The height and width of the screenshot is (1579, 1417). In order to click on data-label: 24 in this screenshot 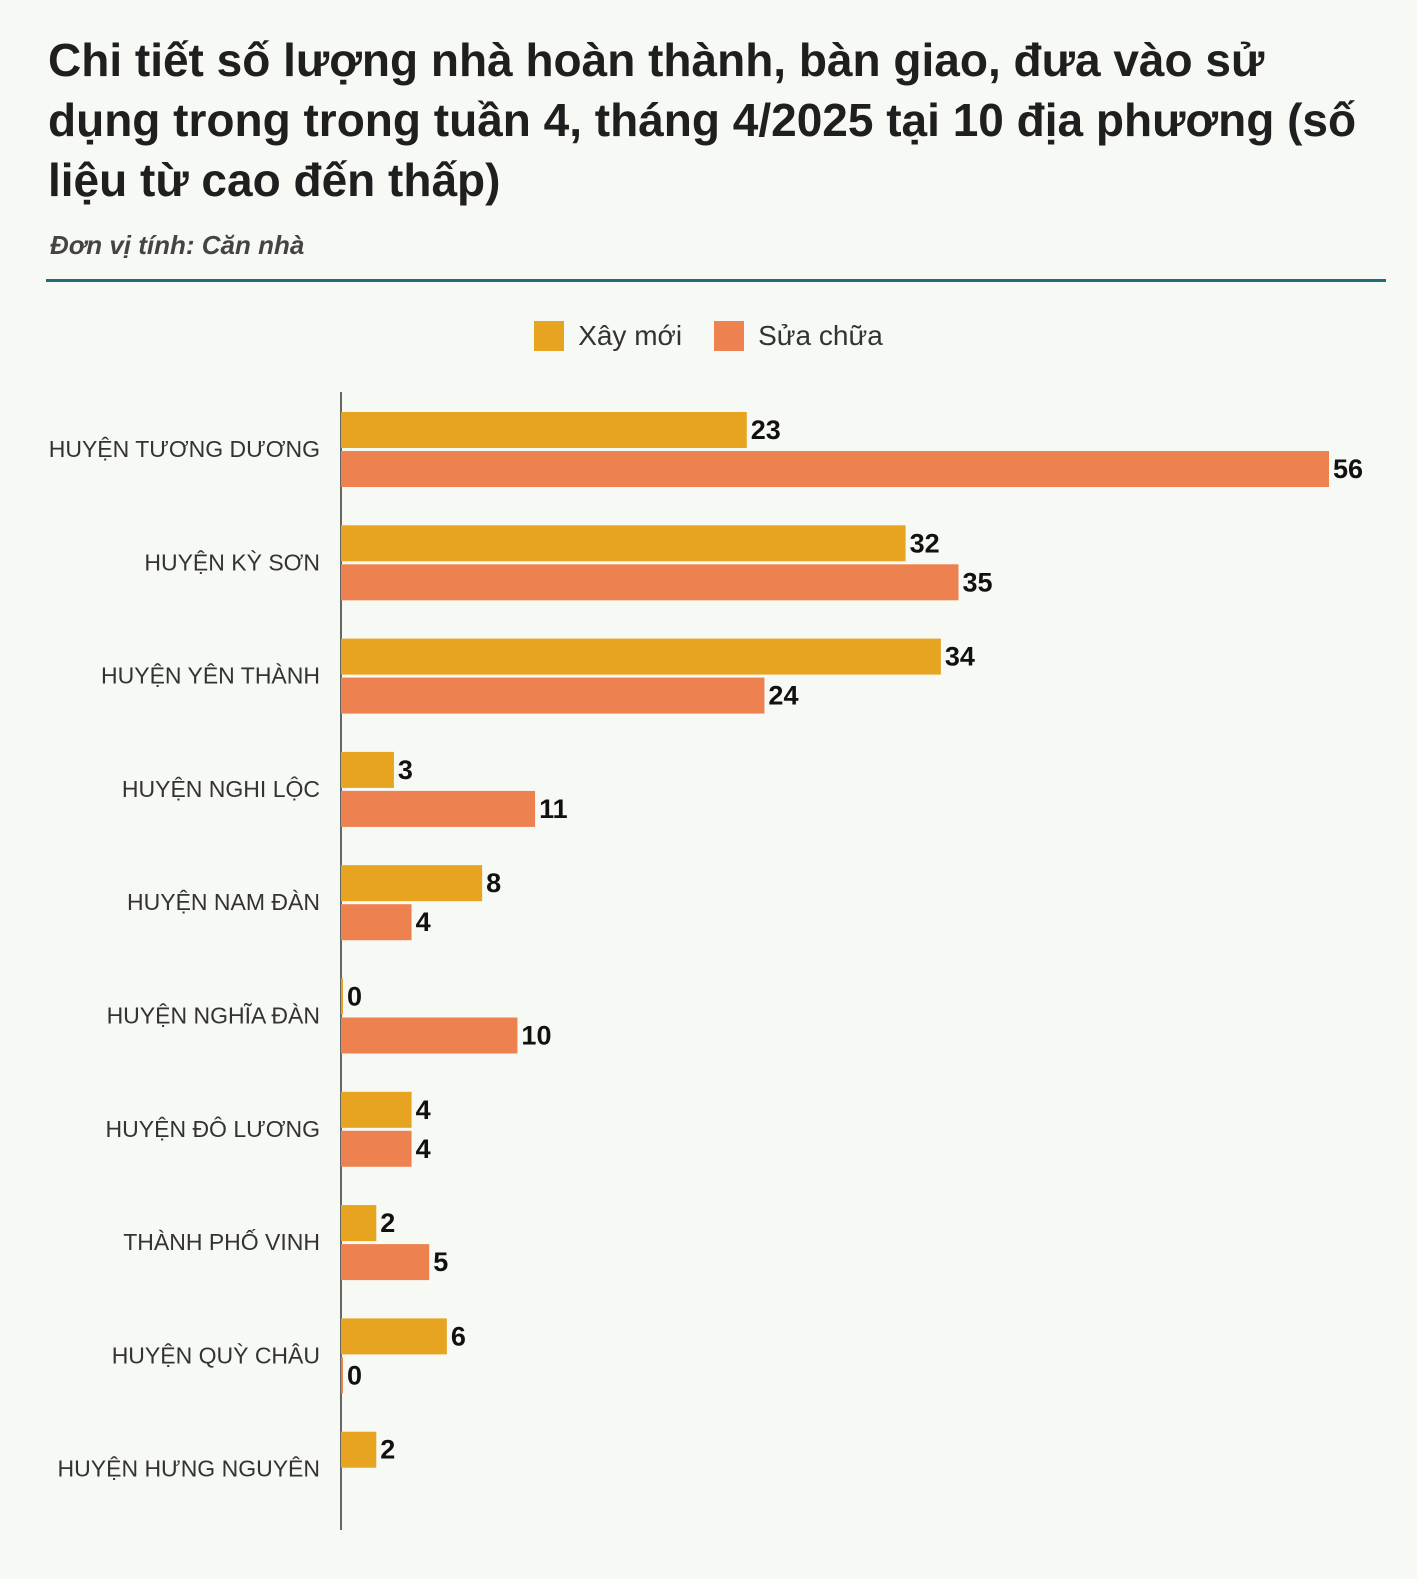, I will do `click(783, 696)`.